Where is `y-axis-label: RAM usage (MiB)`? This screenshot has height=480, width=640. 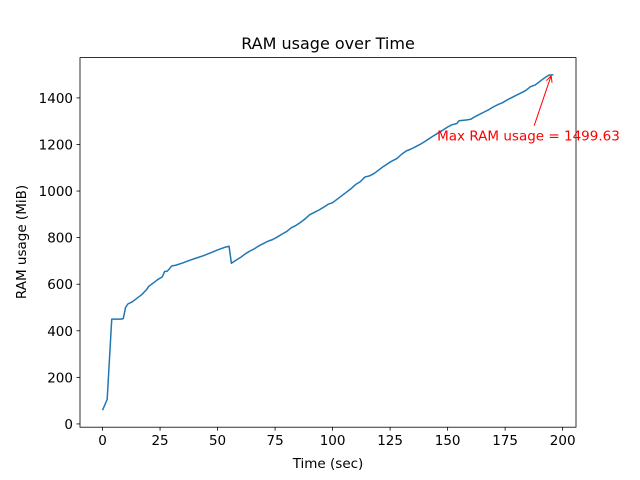
y-axis-label: RAM usage (MiB) is located at coordinates (22, 242).